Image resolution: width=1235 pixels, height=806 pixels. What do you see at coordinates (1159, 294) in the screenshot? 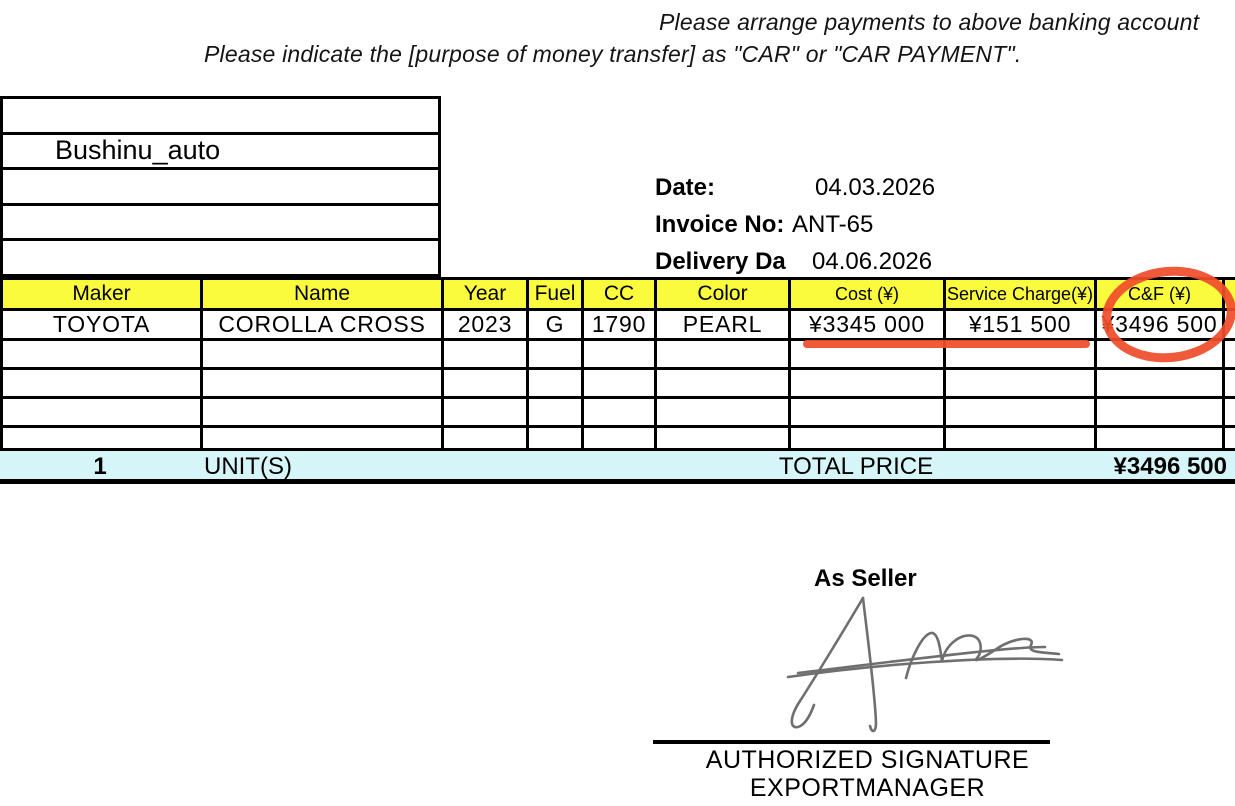
I see `col-header-cf: C&F (¥)` at bounding box center [1159, 294].